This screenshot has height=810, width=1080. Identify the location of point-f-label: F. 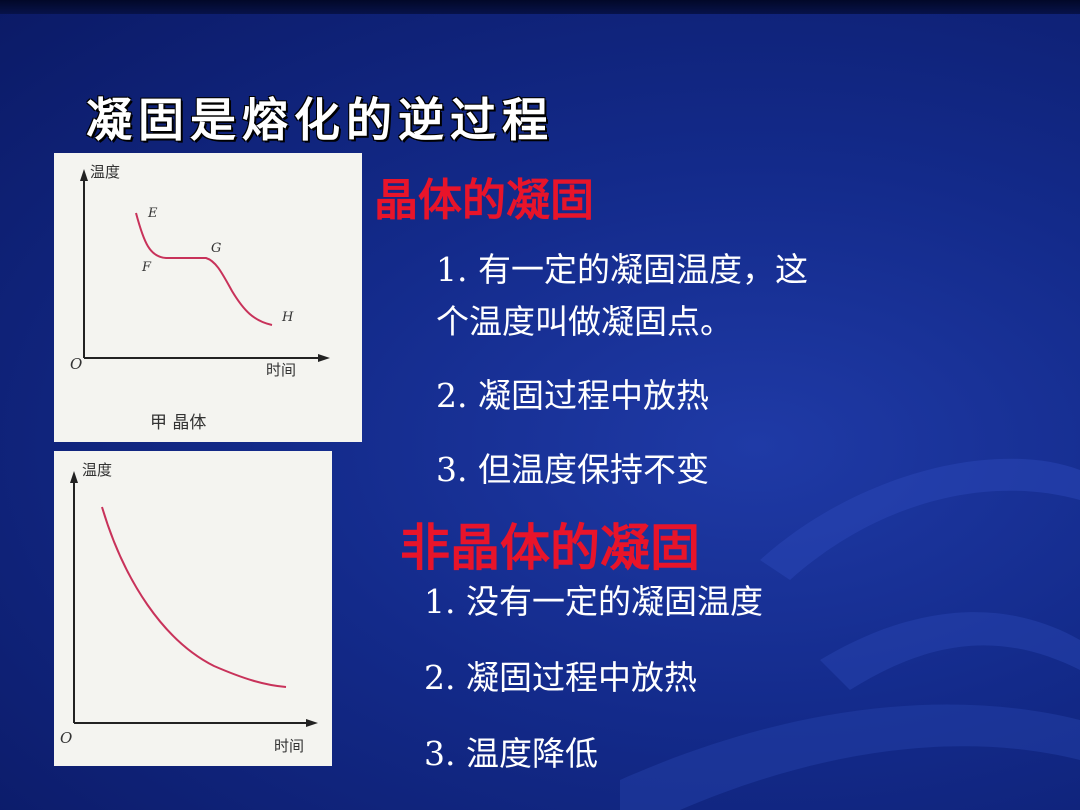
(146, 267).